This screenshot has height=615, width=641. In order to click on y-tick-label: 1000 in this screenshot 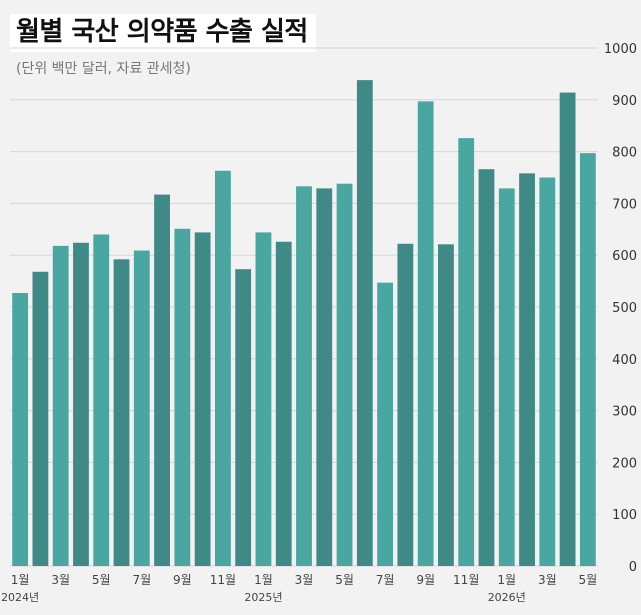, I will do `click(620, 49)`.